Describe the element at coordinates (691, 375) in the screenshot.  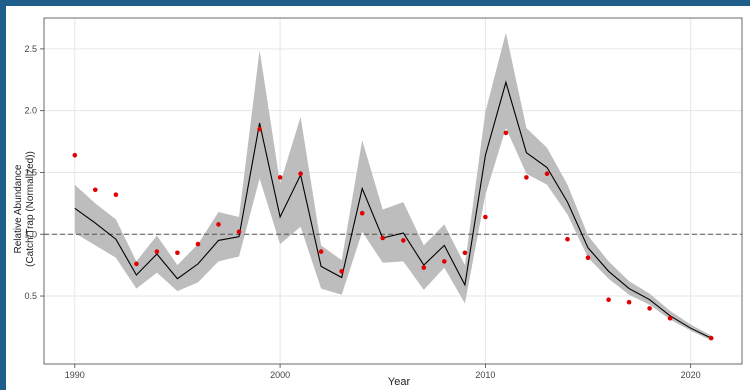
I see `x-tick-label: 2020` at that location.